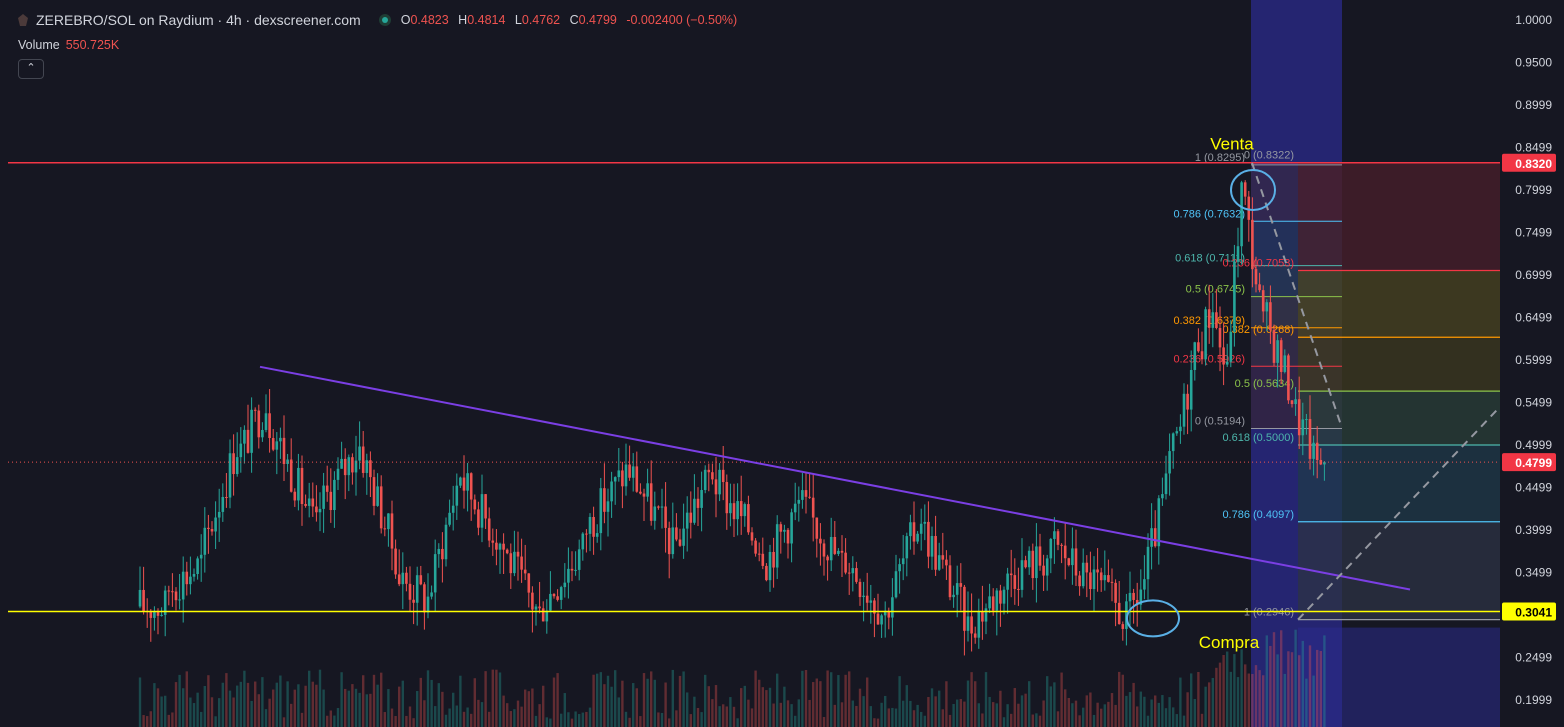  I want to click on fib-right-label: 0.5 (0.5634), so click(1264, 384).